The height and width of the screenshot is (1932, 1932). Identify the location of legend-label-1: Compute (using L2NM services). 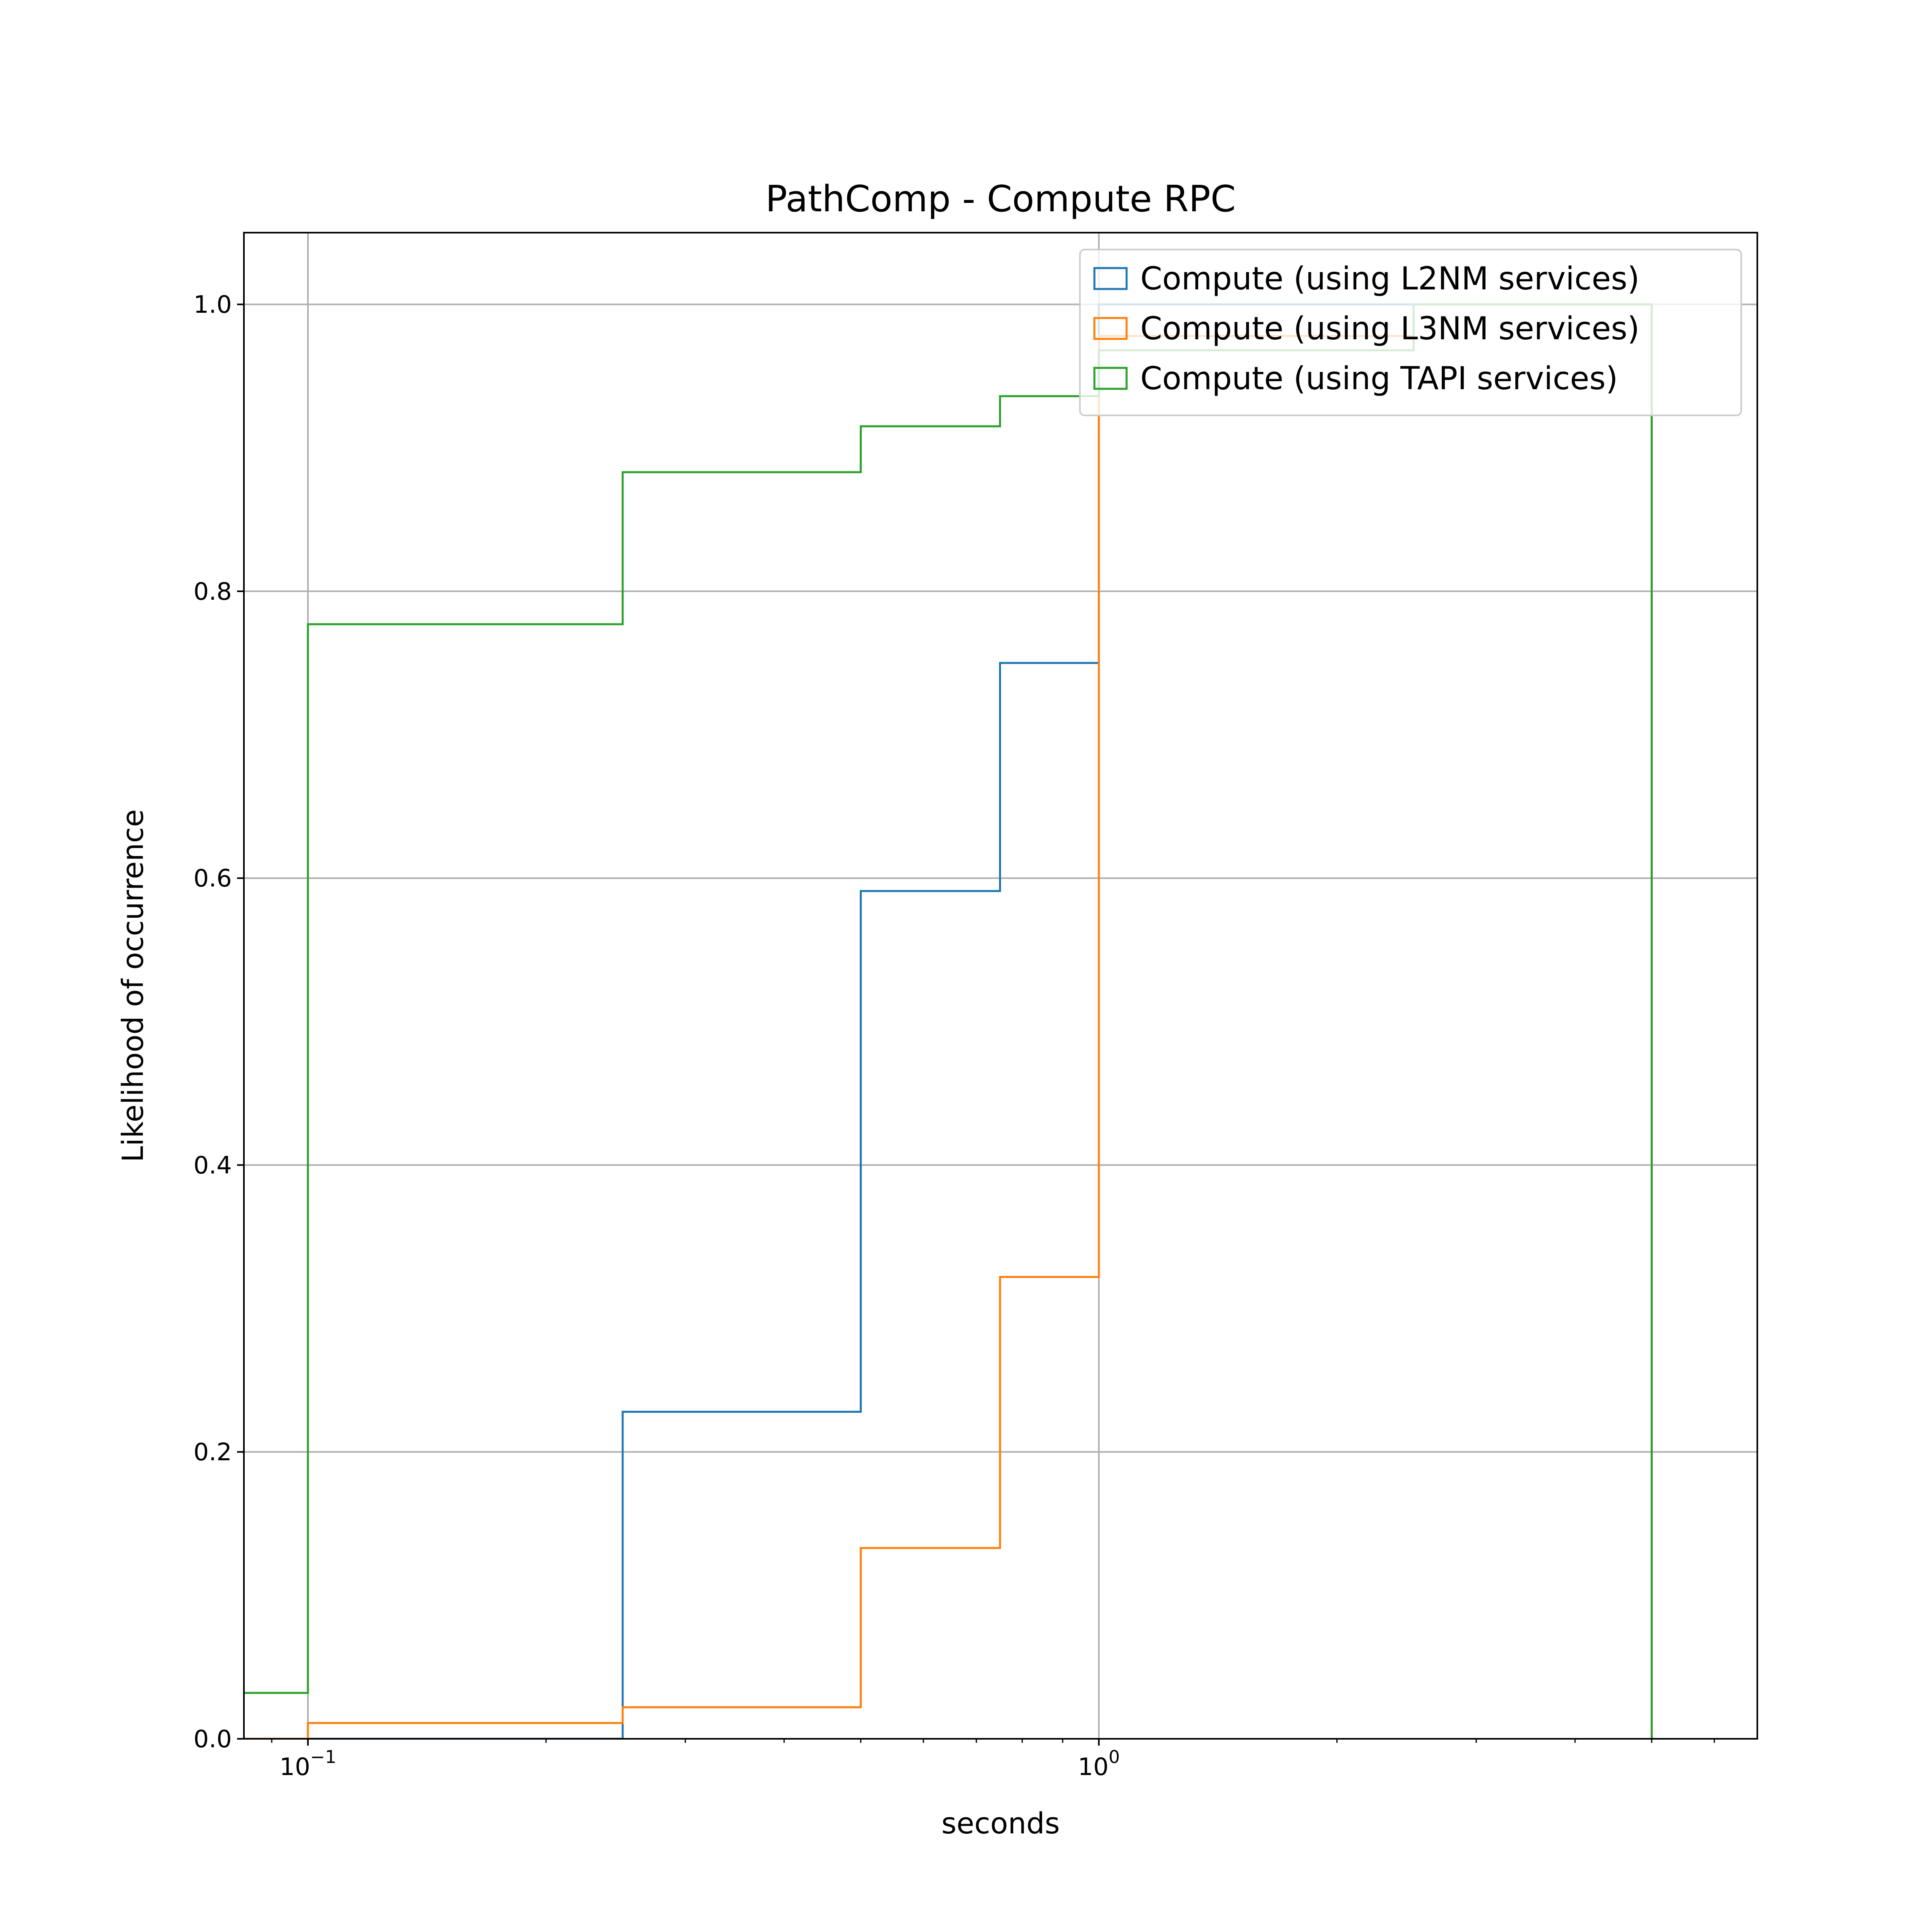
(1389, 279).